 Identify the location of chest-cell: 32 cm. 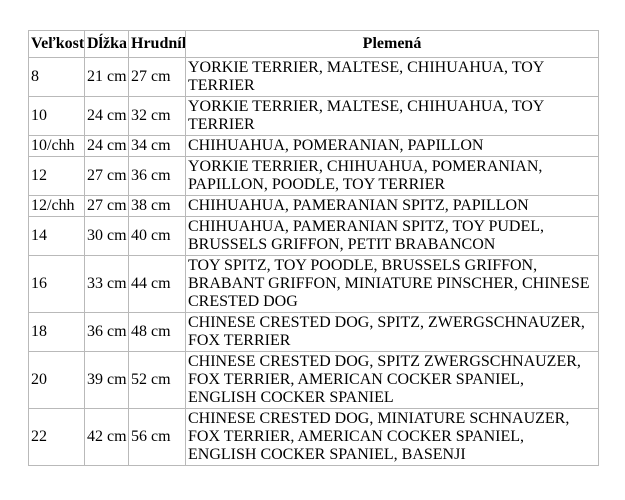
(157, 116).